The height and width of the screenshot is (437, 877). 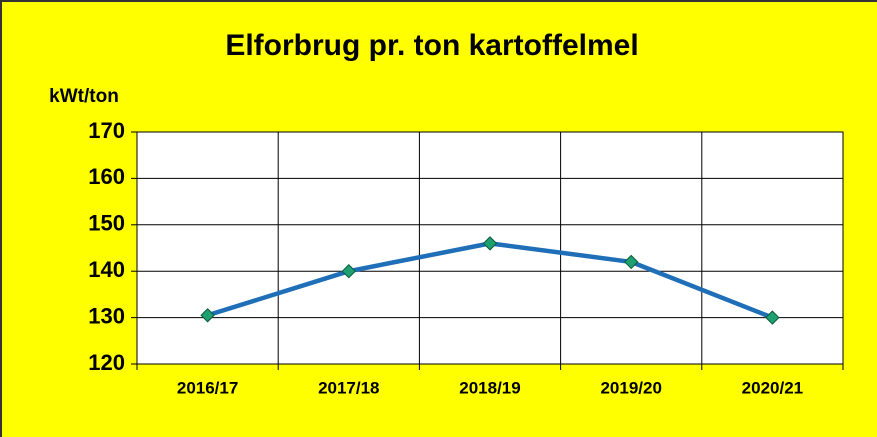 I want to click on y-tick-label: 170, so click(x=106, y=130).